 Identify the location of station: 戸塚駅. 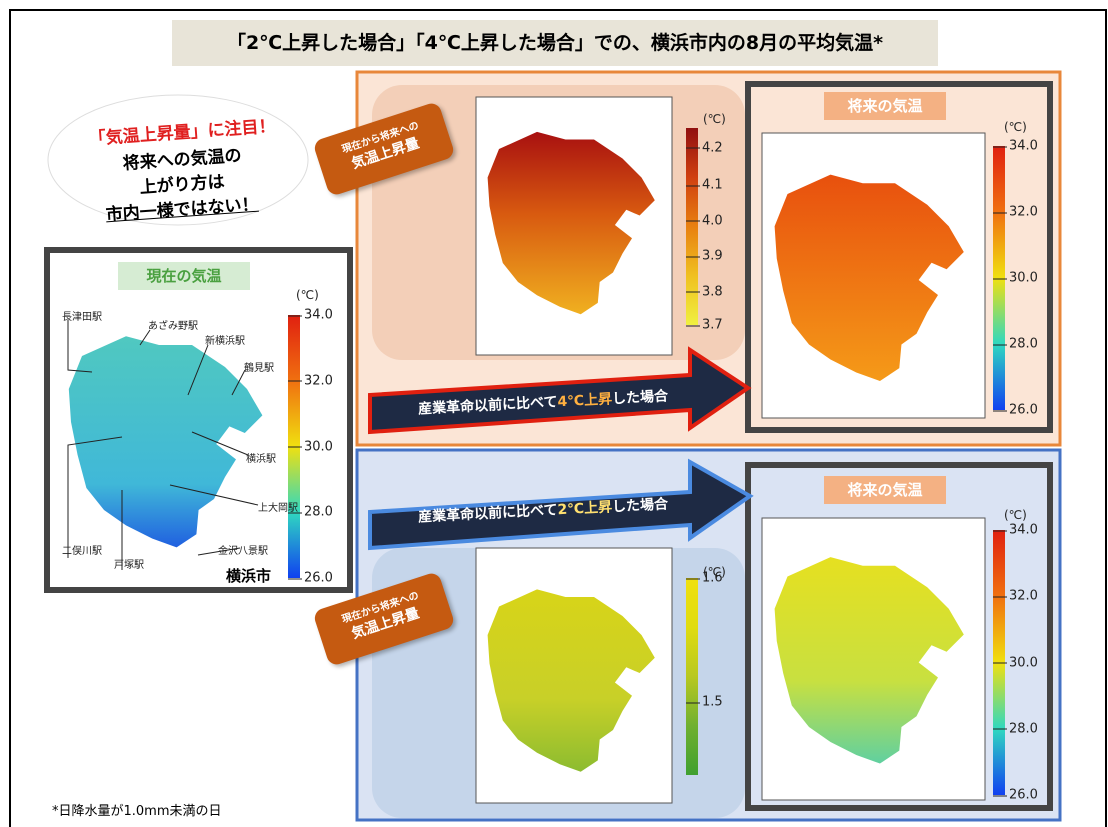
(129, 565).